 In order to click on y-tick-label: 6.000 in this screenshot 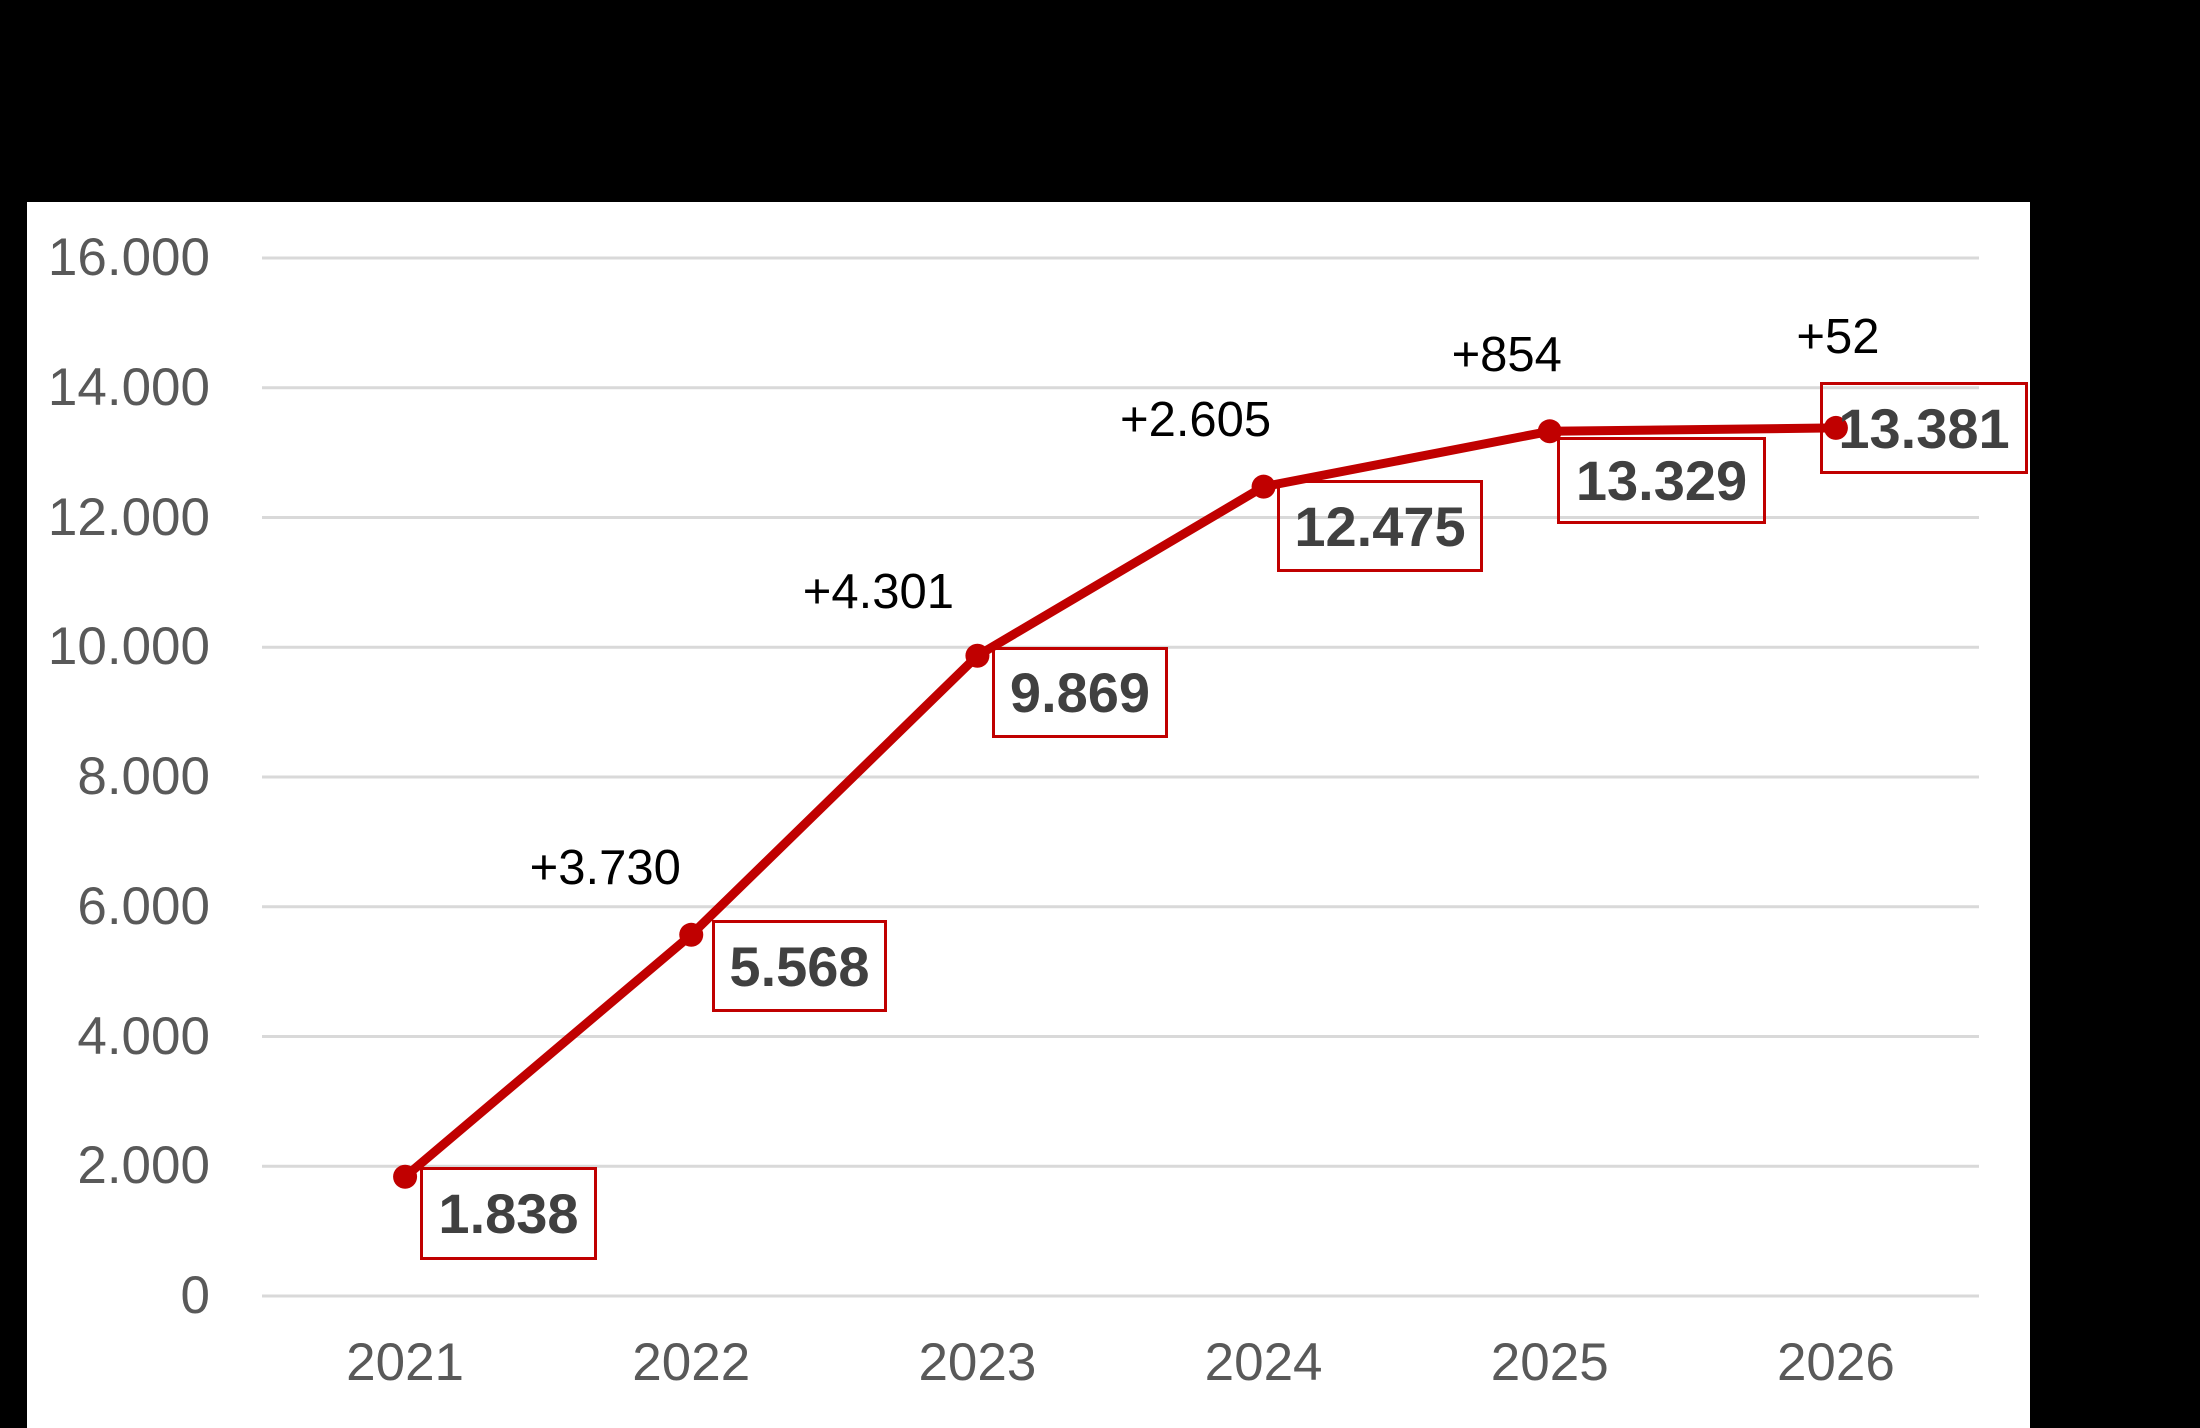, I will do `click(143, 906)`.